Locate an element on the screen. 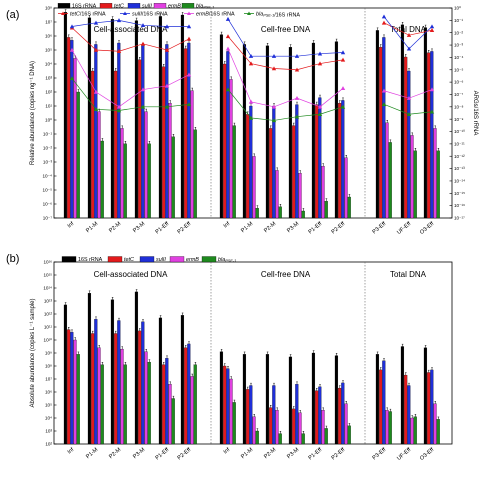  y-tick-label: 10⁻⁵ is located at coordinates (48, 190).